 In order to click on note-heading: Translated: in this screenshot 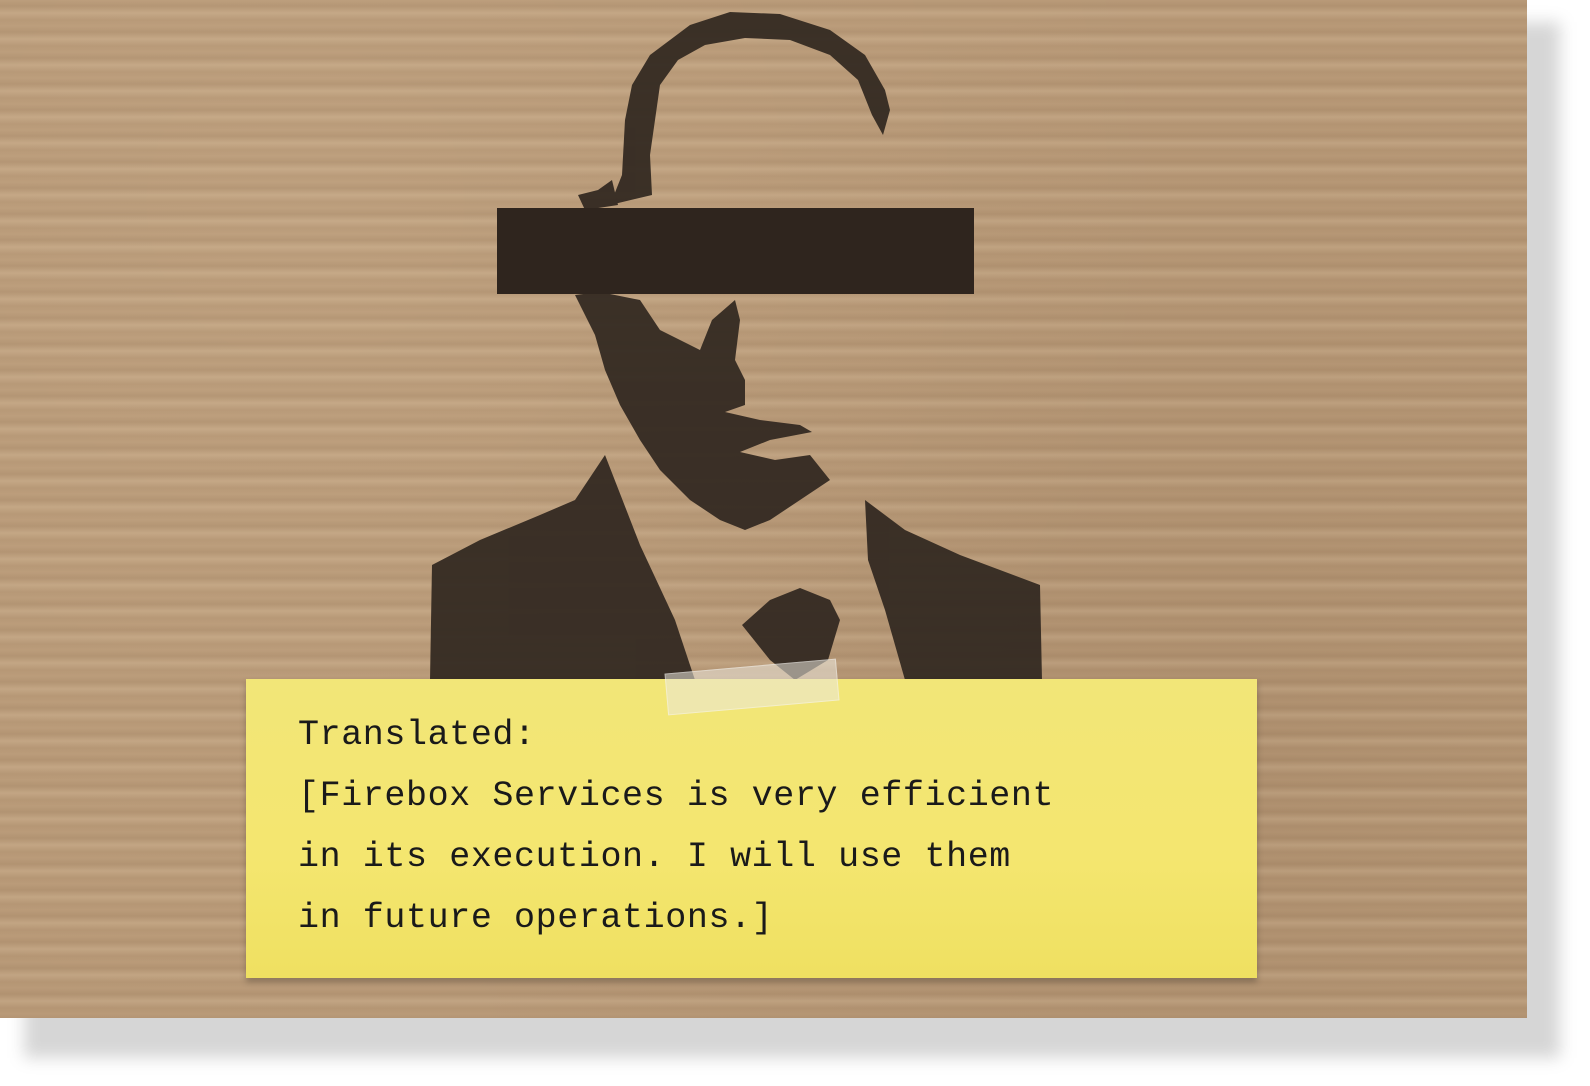, I will do `click(417, 735)`.